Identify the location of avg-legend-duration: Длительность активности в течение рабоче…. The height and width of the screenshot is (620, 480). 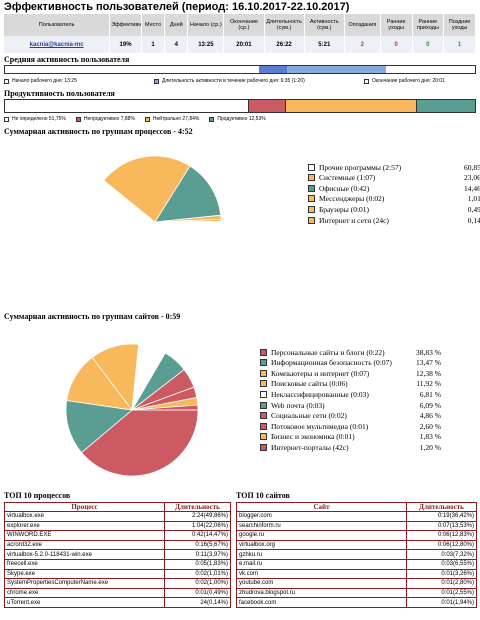
(233, 81).